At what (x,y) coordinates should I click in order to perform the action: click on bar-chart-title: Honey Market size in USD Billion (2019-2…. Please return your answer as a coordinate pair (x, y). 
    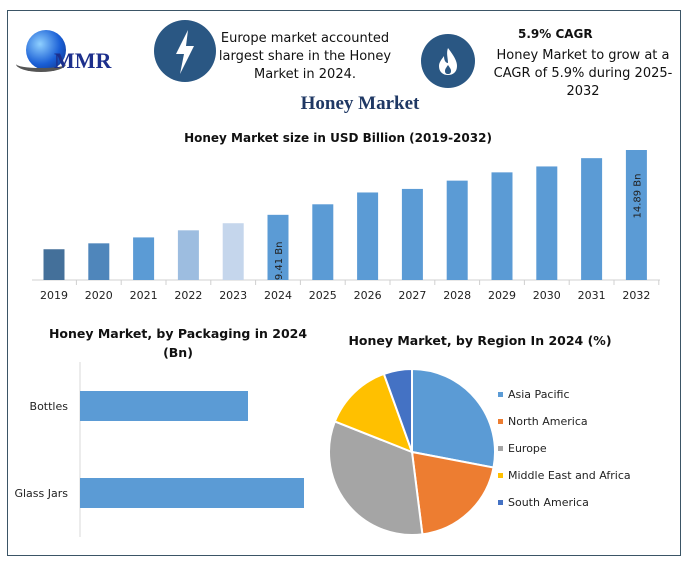
    Looking at the image, I should click on (338, 138).